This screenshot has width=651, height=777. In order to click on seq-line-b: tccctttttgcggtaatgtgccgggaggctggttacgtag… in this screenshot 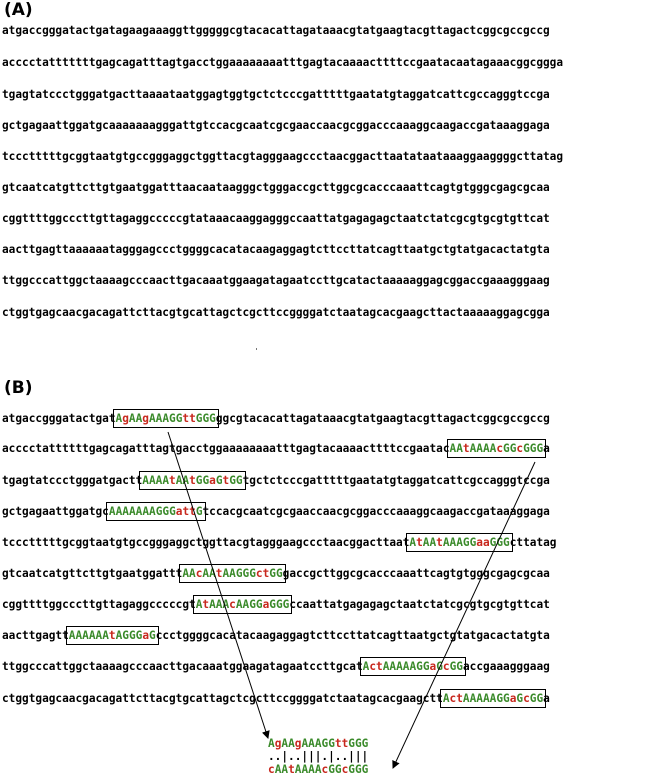, I will do `click(279, 542)`.